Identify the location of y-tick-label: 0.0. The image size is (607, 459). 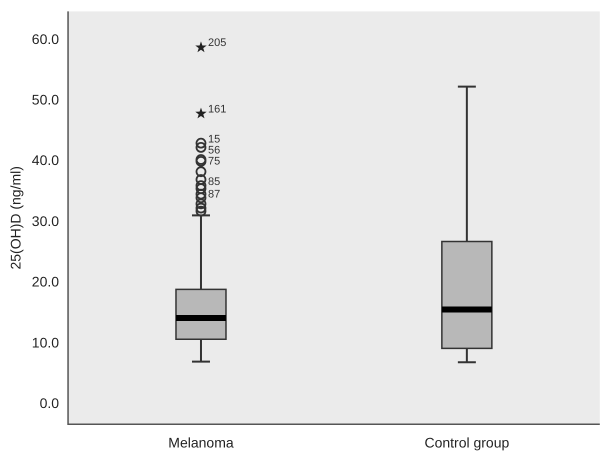
(50, 403).